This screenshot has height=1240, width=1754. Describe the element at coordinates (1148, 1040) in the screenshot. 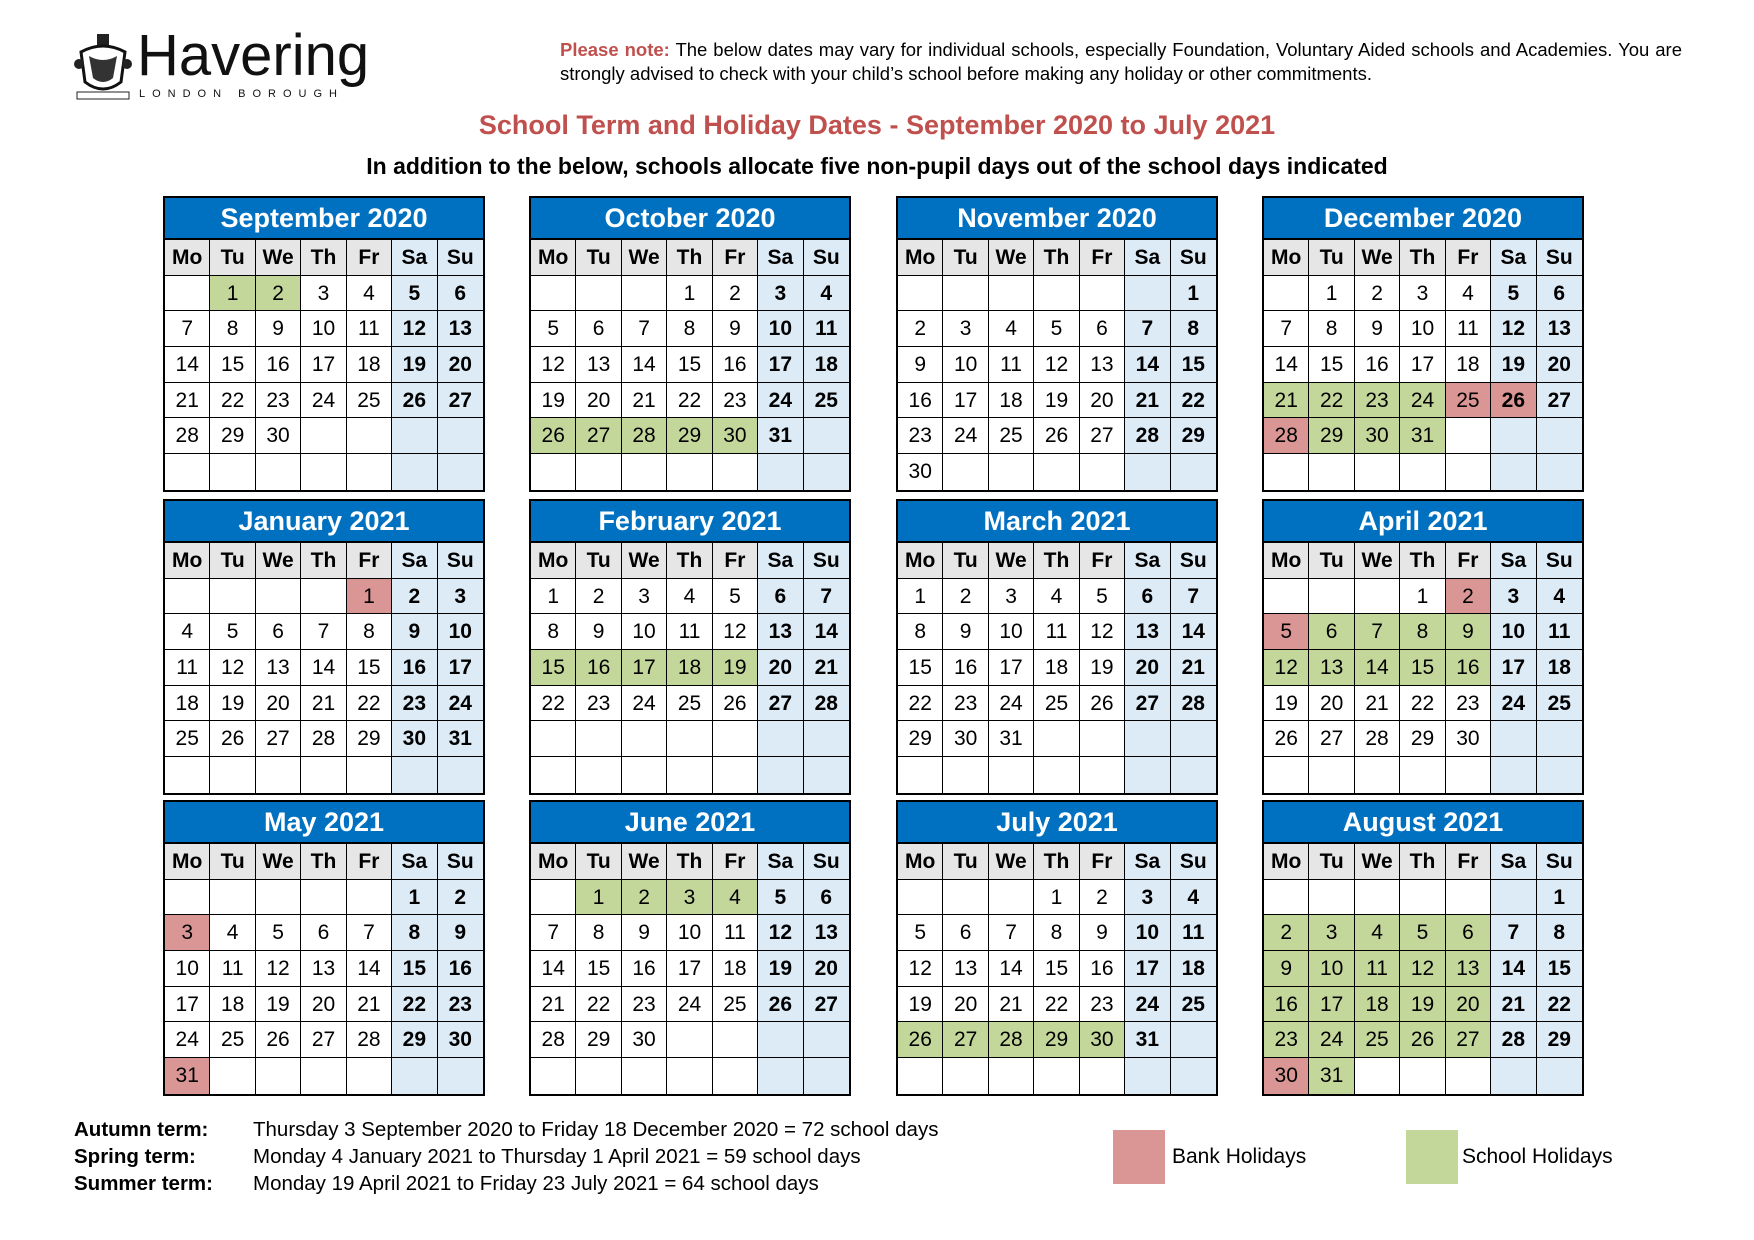

I see `day-cell: 31` at that location.